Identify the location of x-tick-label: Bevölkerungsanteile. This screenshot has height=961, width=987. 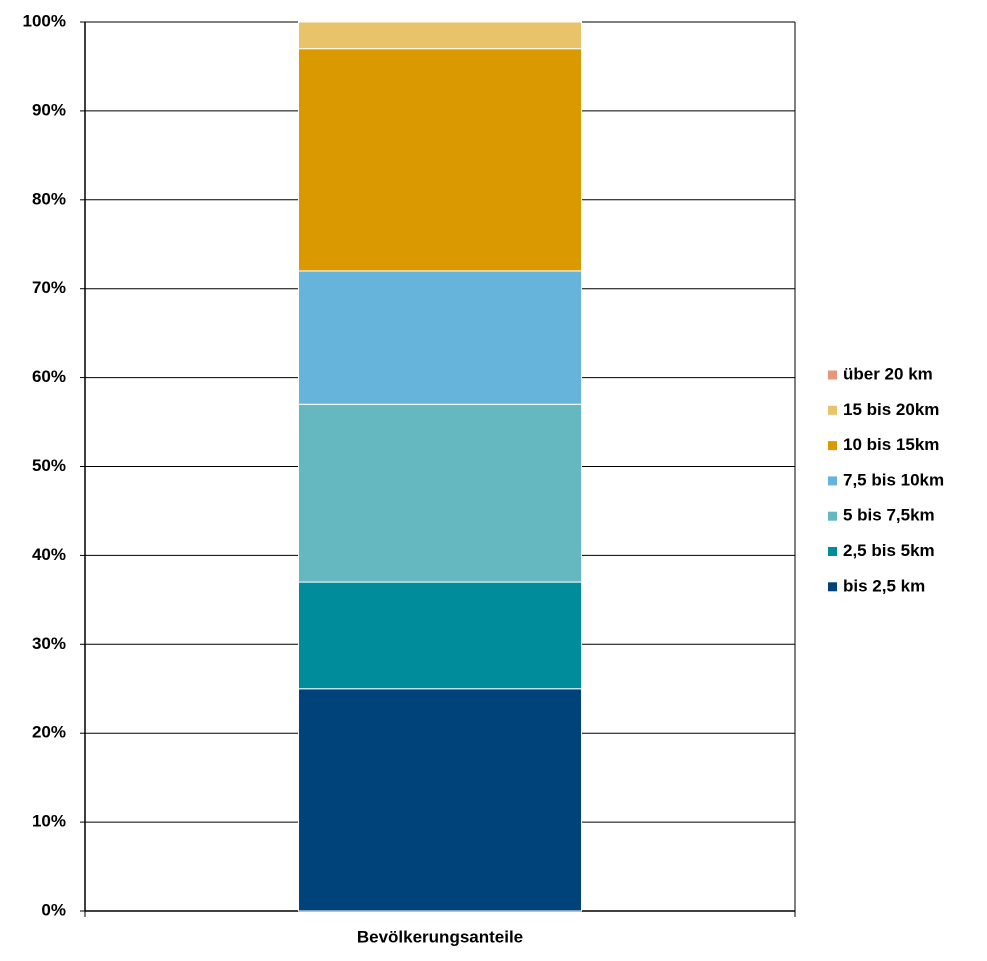
(440, 936).